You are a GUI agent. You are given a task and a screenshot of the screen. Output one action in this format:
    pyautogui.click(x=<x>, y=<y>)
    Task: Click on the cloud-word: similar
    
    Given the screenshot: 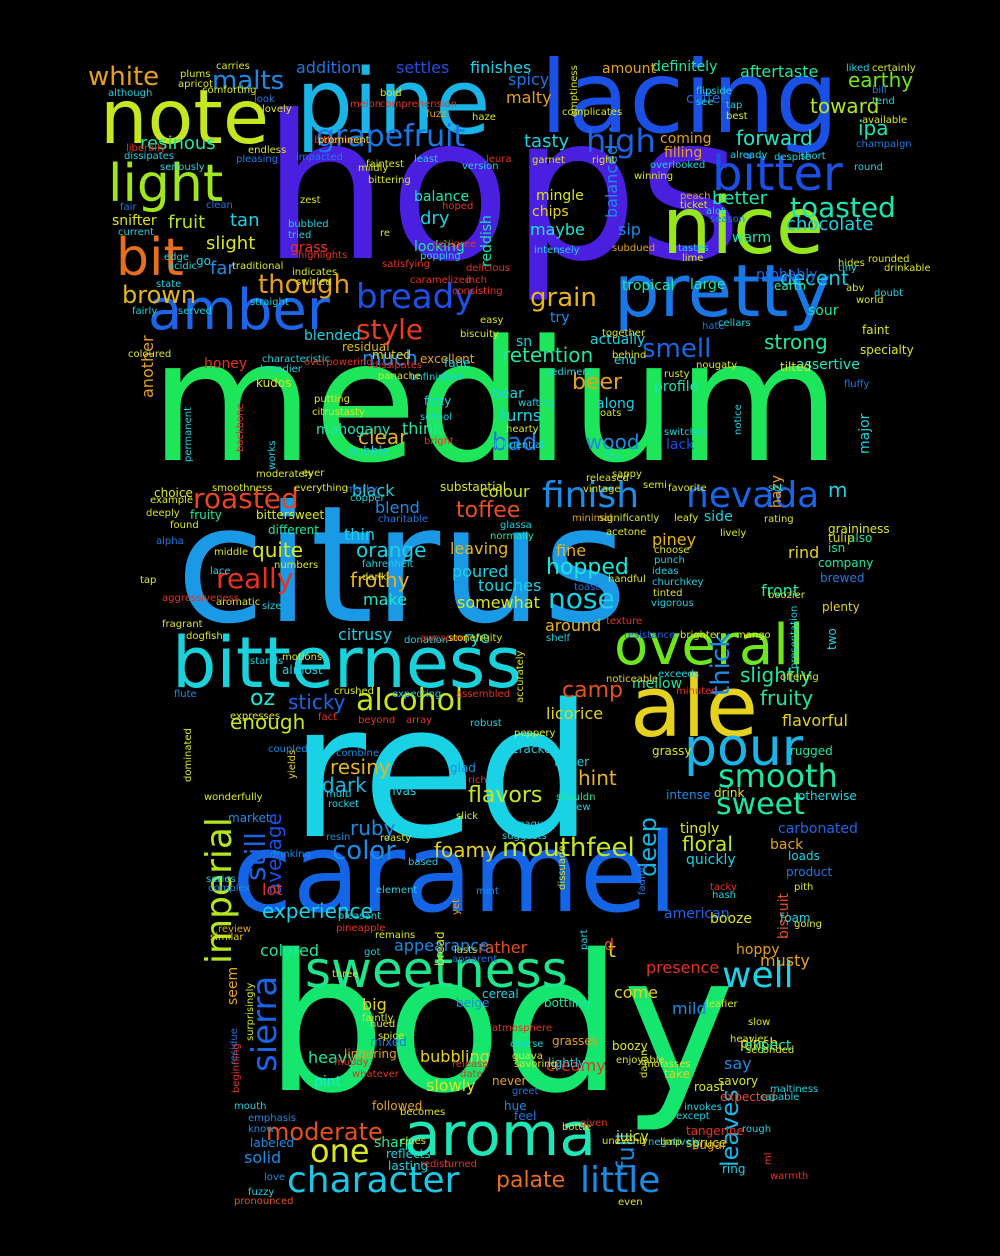 What is the action you would take?
    pyautogui.click(x=227, y=937)
    